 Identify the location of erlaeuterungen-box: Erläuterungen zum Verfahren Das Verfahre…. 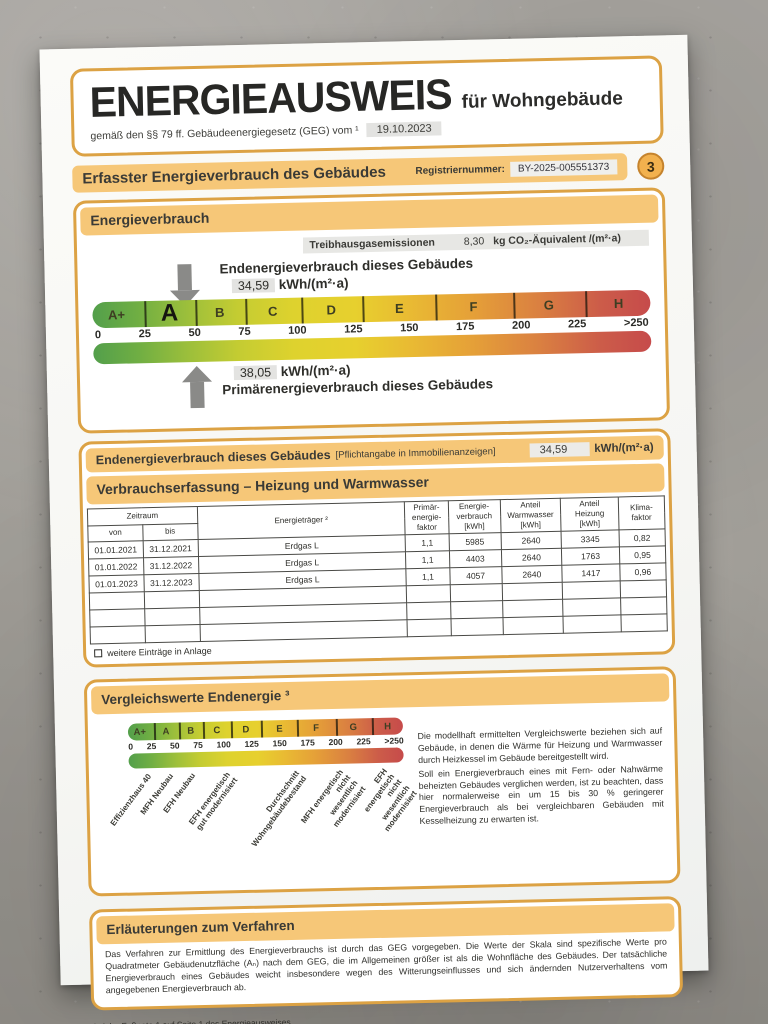
(386, 953).